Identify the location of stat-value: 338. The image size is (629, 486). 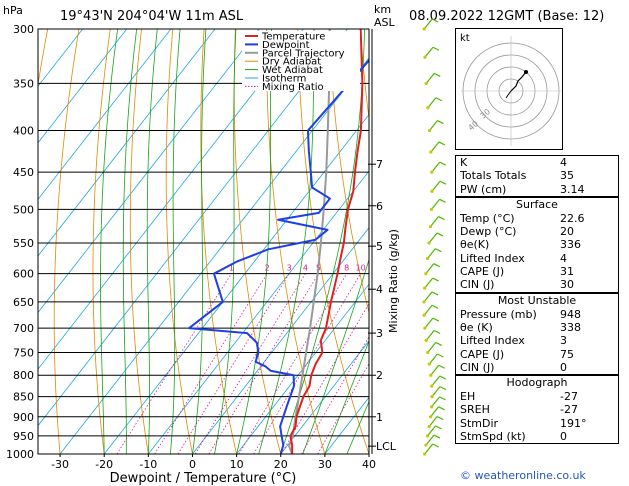
(570, 327).